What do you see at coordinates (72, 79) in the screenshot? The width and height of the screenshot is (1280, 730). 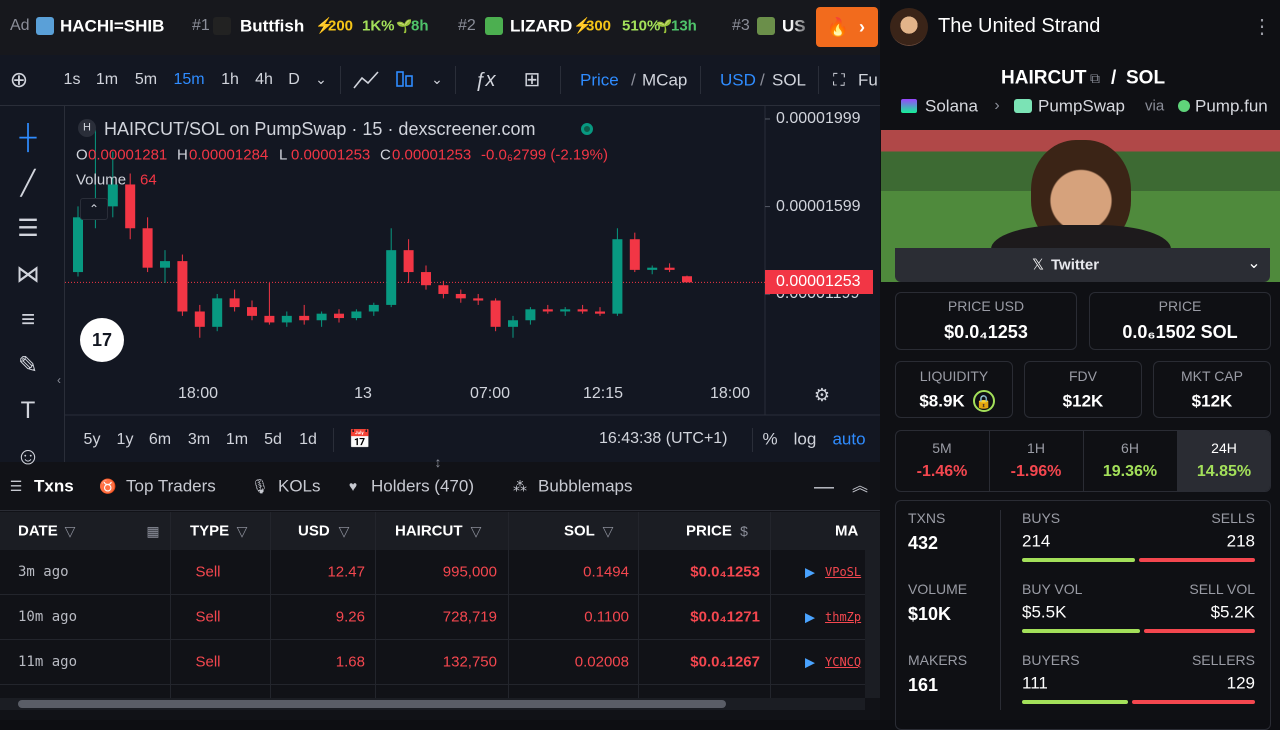 I see `interval-button: 1s` at bounding box center [72, 79].